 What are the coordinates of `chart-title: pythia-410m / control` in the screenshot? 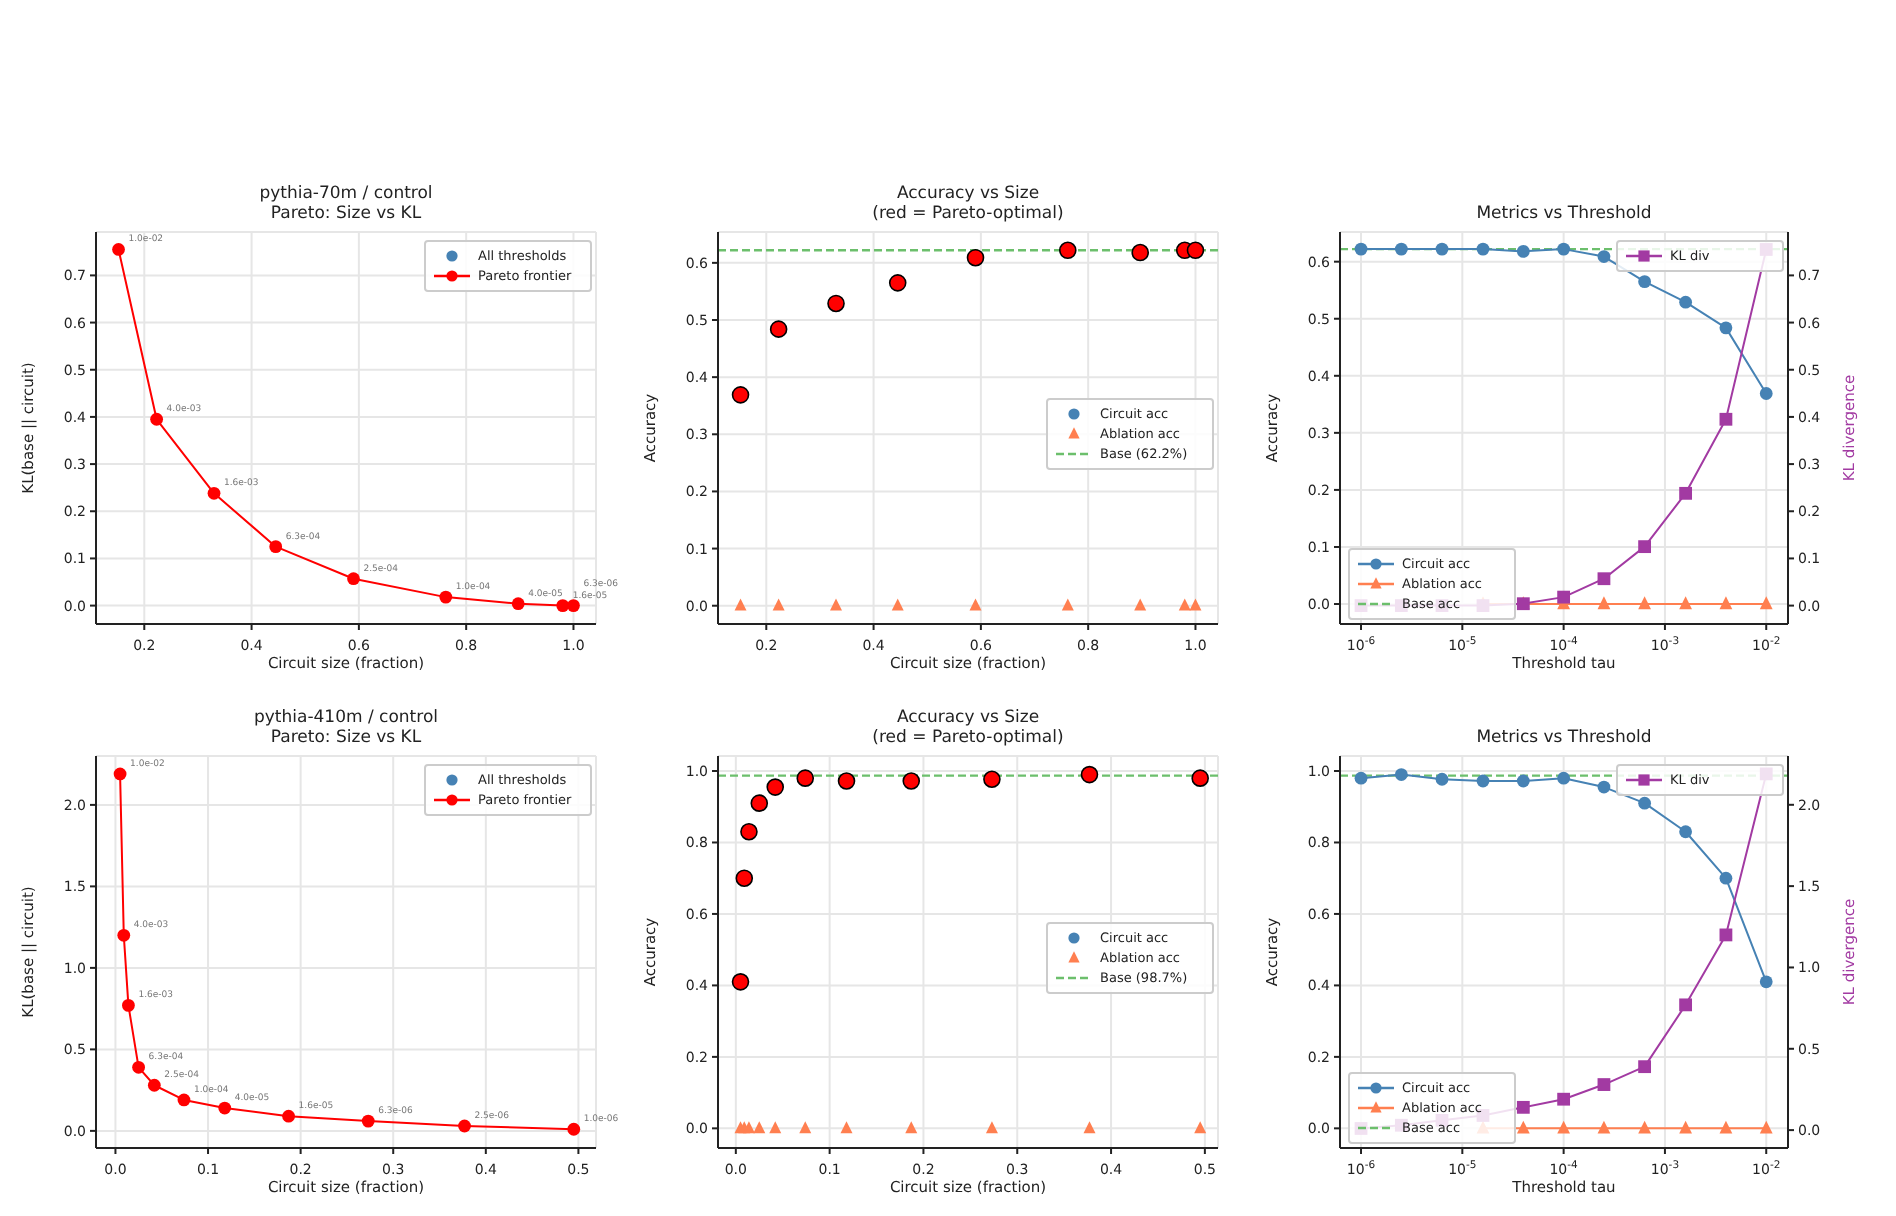 It's located at (346, 718).